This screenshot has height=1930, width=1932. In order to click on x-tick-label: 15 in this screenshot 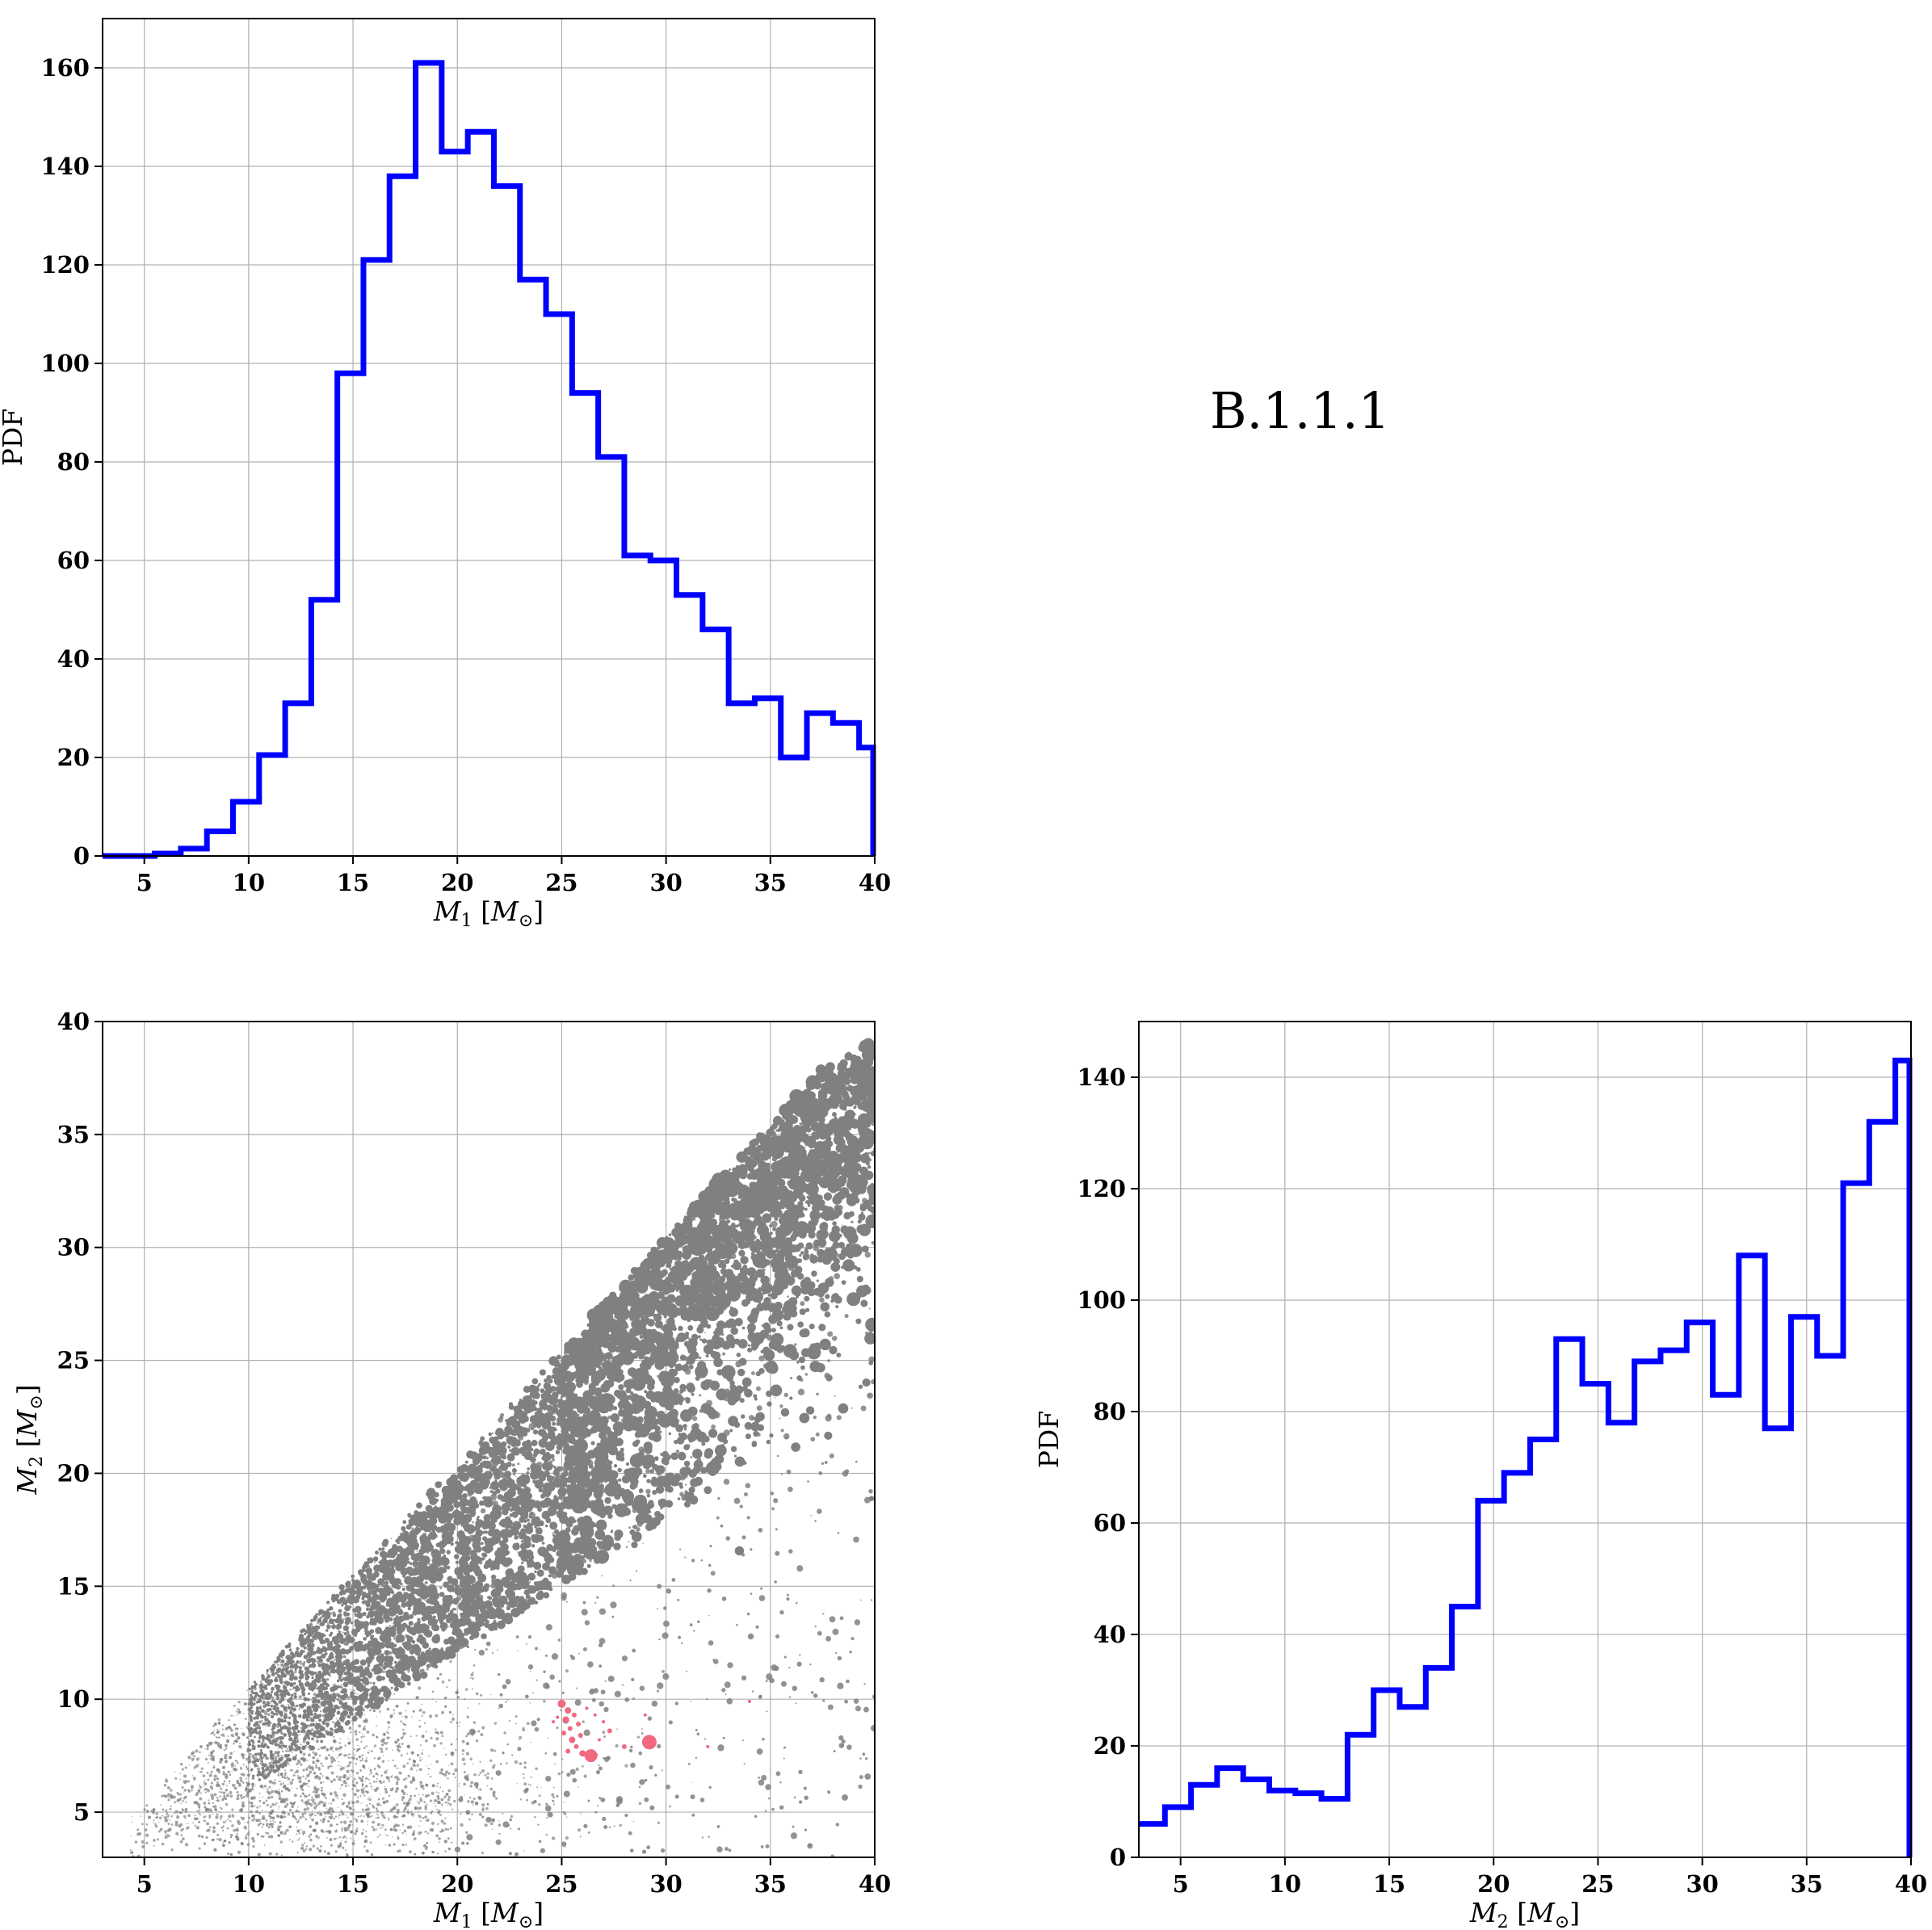, I will do `click(353, 882)`.